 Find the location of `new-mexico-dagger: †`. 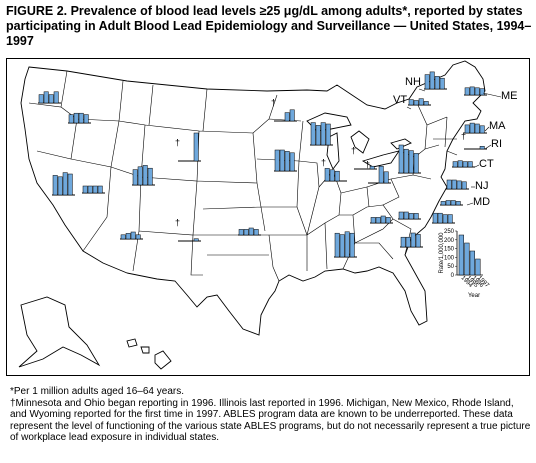

new-mexico-dagger: † is located at coordinates (177, 223).